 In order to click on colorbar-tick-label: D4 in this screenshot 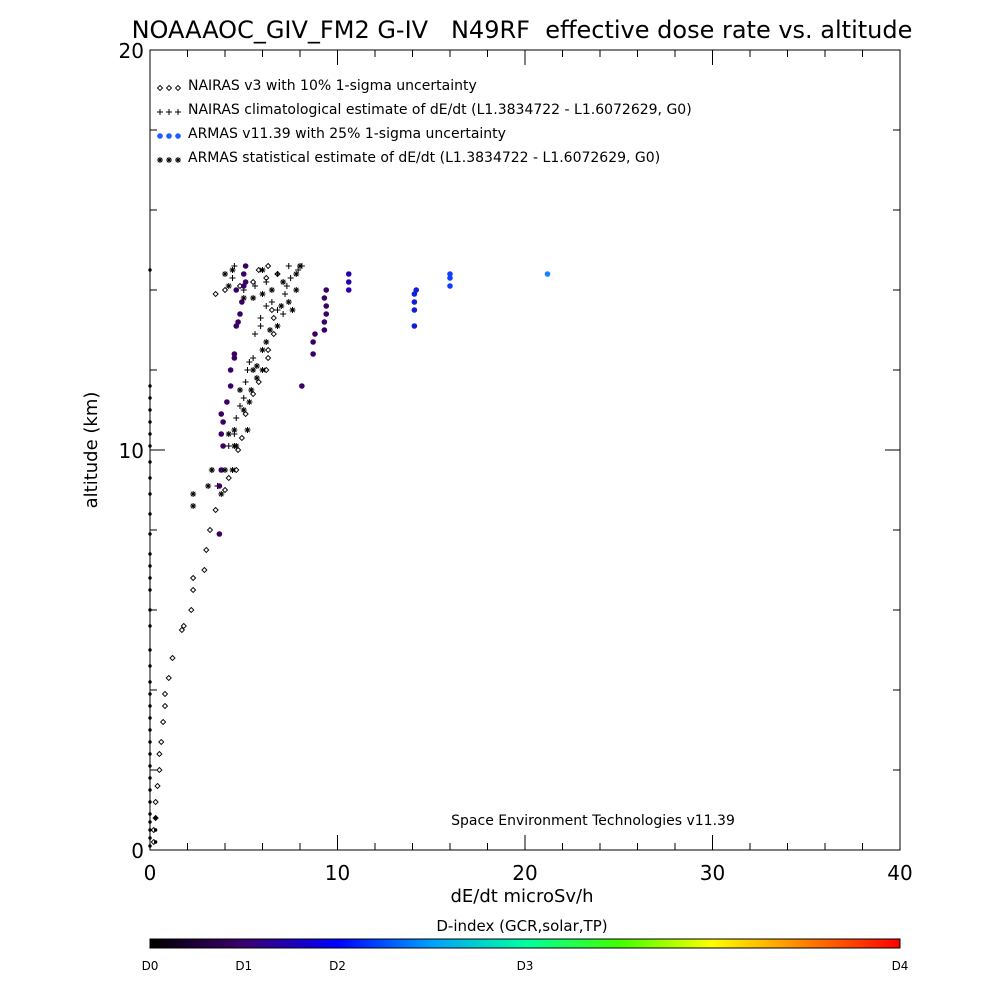, I will do `click(900, 966)`.